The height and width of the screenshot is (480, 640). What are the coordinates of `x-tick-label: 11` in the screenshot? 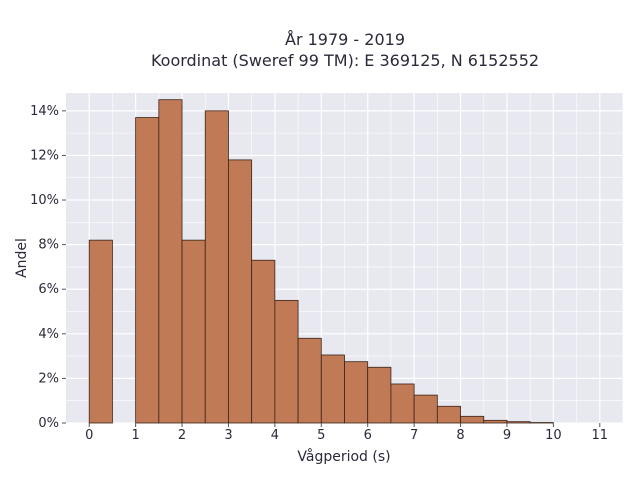 It's located at (600, 435).